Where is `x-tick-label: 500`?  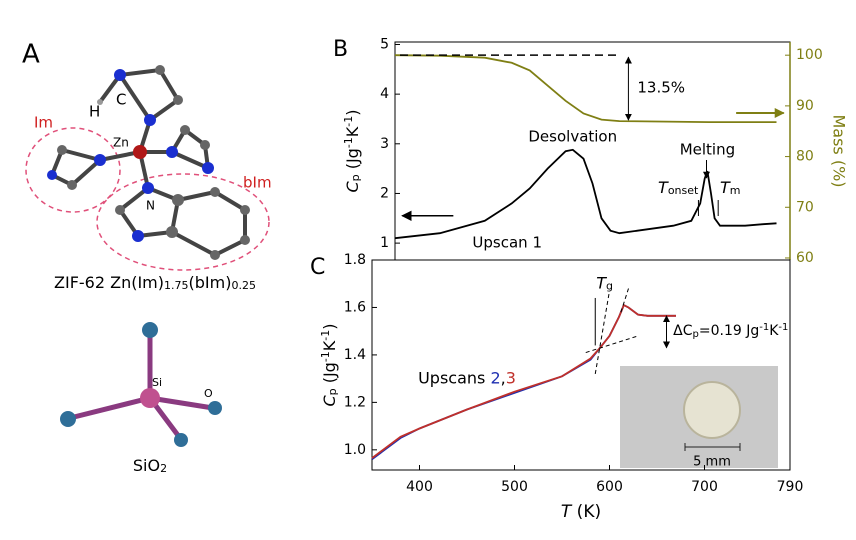 x-tick-label: 500 is located at coordinates (514, 487).